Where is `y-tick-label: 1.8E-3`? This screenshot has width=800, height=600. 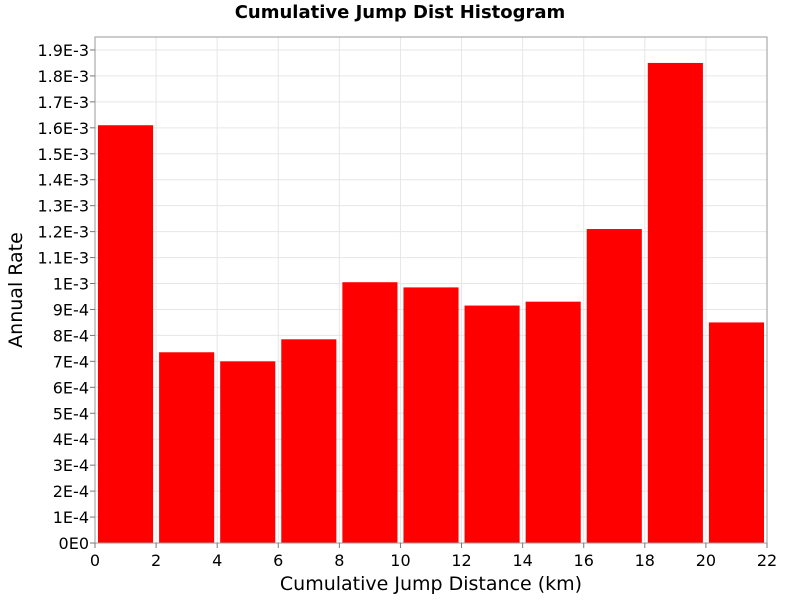
y-tick-label: 1.8E-3 is located at coordinates (63, 76).